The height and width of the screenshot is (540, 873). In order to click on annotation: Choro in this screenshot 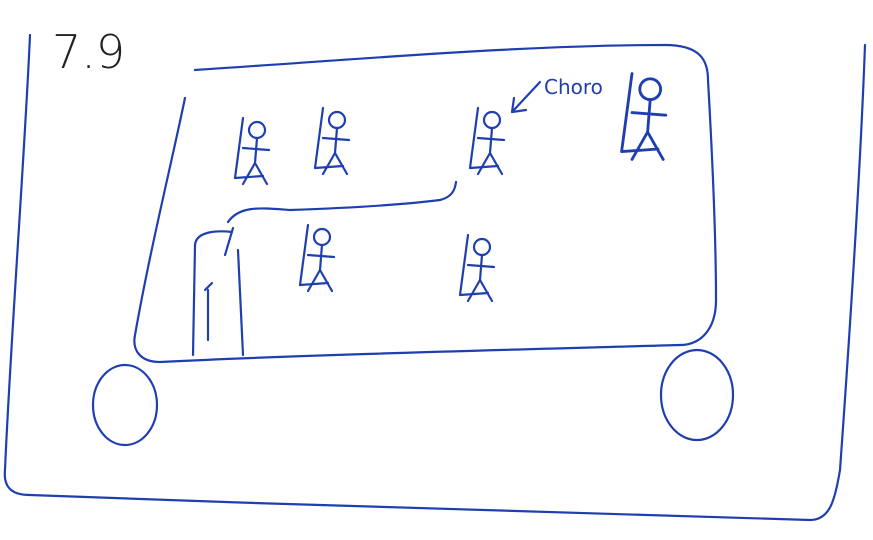, I will do `click(573, 87)`.